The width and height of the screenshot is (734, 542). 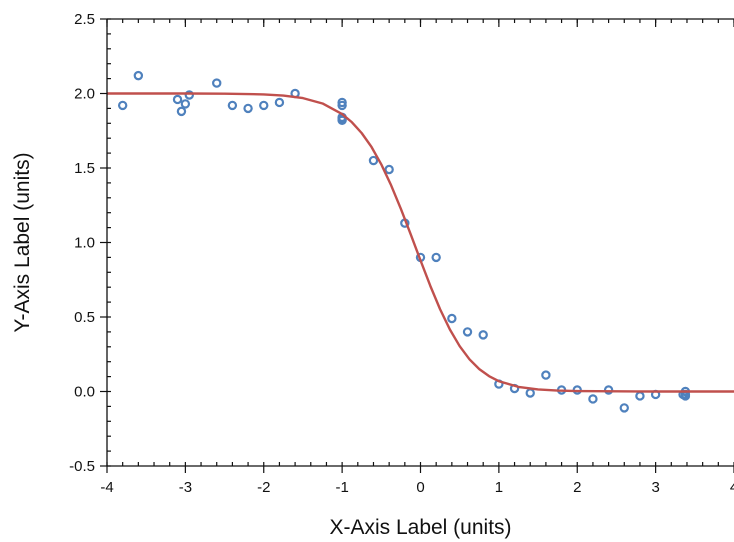 What do you see at coordinates (499, 487) in the screenshot?
I see `x-tick-label: 1` at bounding box center [499, 487].